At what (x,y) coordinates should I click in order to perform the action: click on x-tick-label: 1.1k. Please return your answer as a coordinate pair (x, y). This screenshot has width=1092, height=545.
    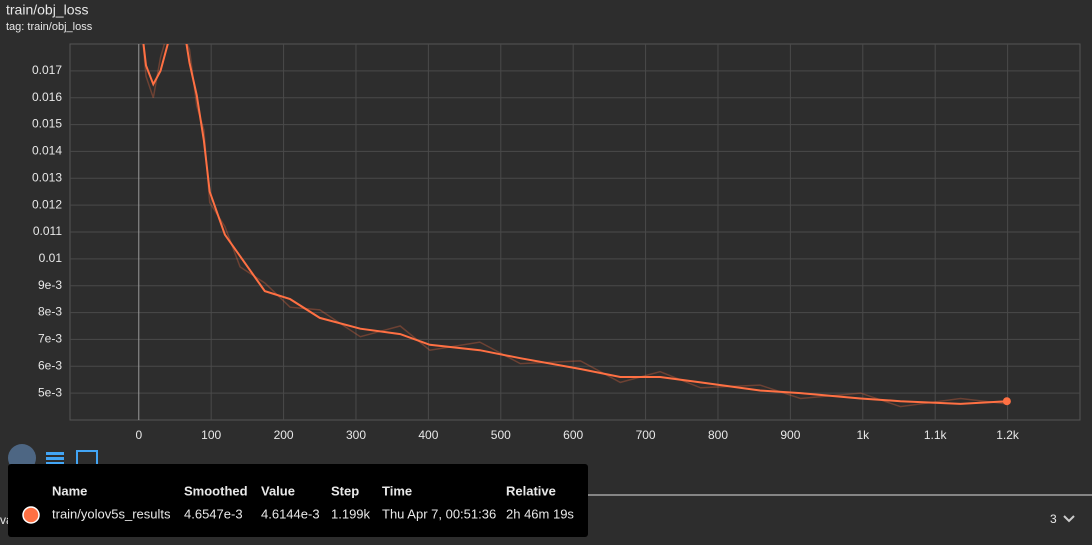
    Looking at the image, I should click on (936, 435).